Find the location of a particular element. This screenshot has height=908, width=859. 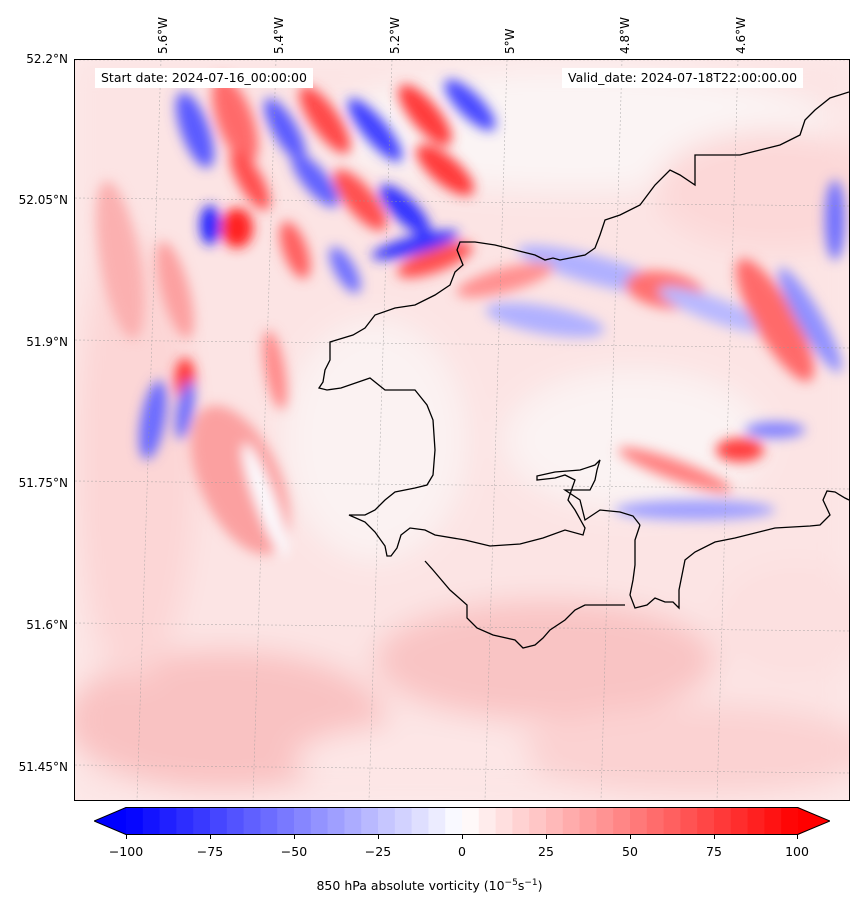

colorbar-tick-label: −25 is located at coordinates (378, 851).